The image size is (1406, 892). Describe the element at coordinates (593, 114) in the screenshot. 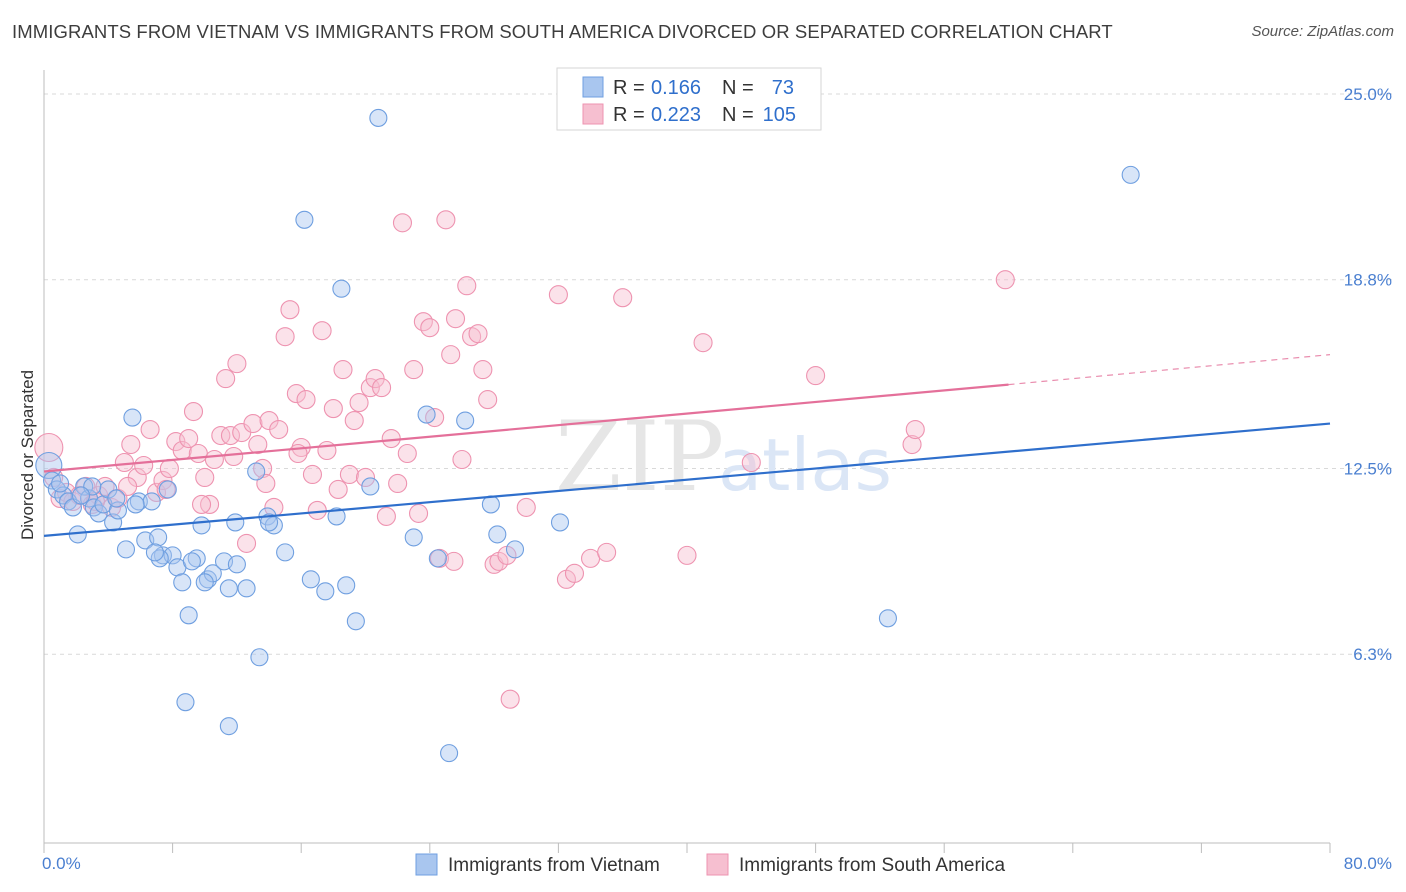

I see `legend-swatch-south-america` at that location.